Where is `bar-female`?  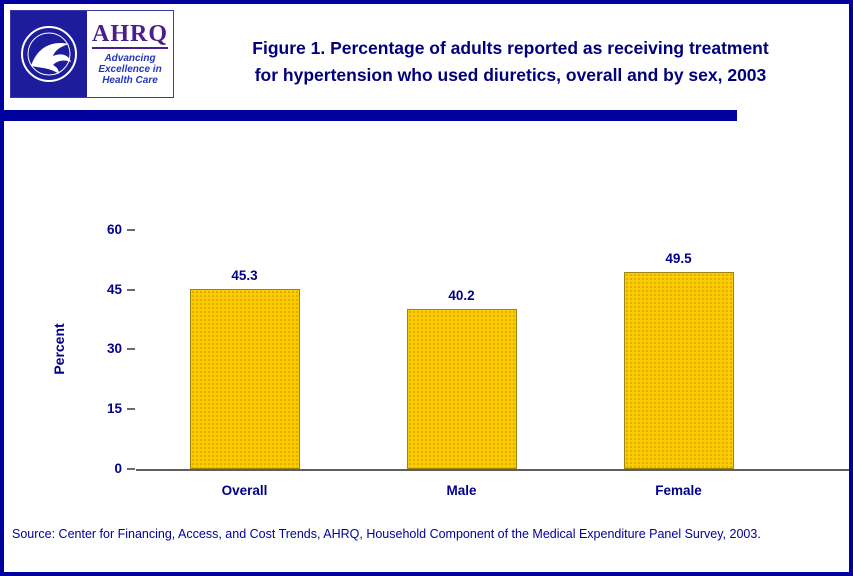
bar-female is located at coordinates (678, 370).